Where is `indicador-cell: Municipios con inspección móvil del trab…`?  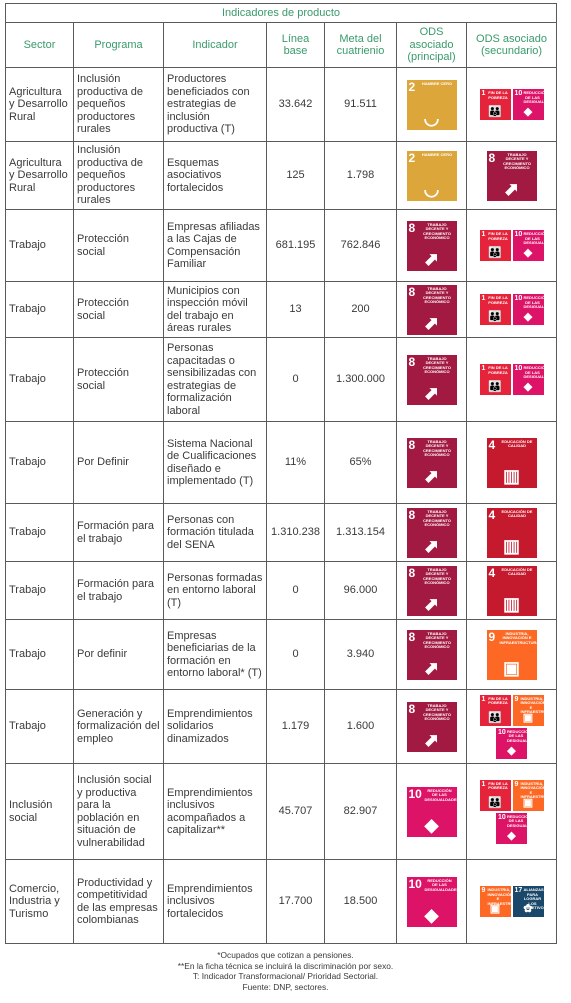 indicador-cell: Municipios con inspección móvil del trab… is located at coordinates (215, 309).